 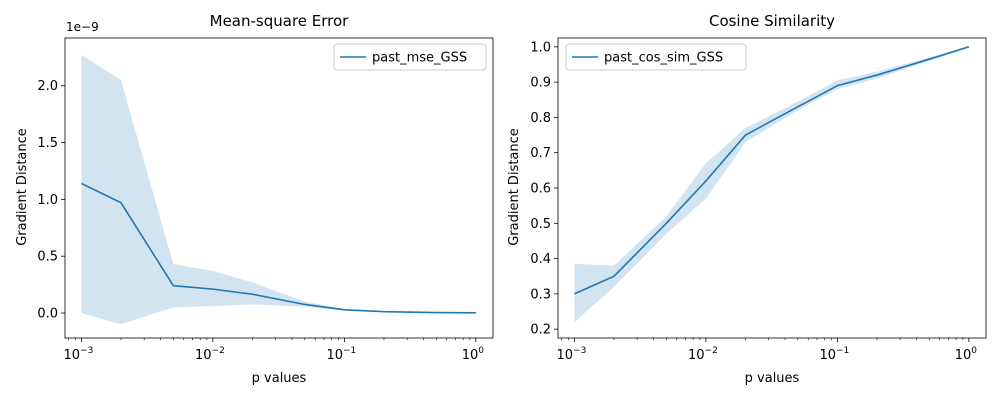 I want to click on cosine-chart-legend-box, so click(x=656, y=57).